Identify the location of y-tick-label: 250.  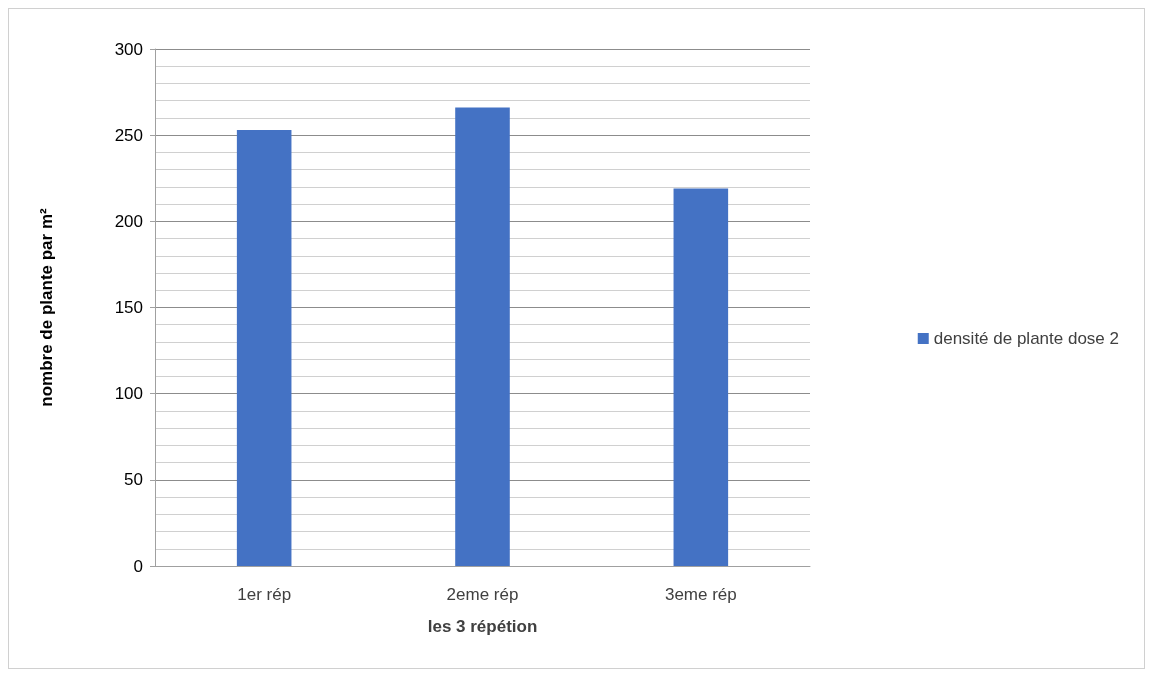
(128, 135).